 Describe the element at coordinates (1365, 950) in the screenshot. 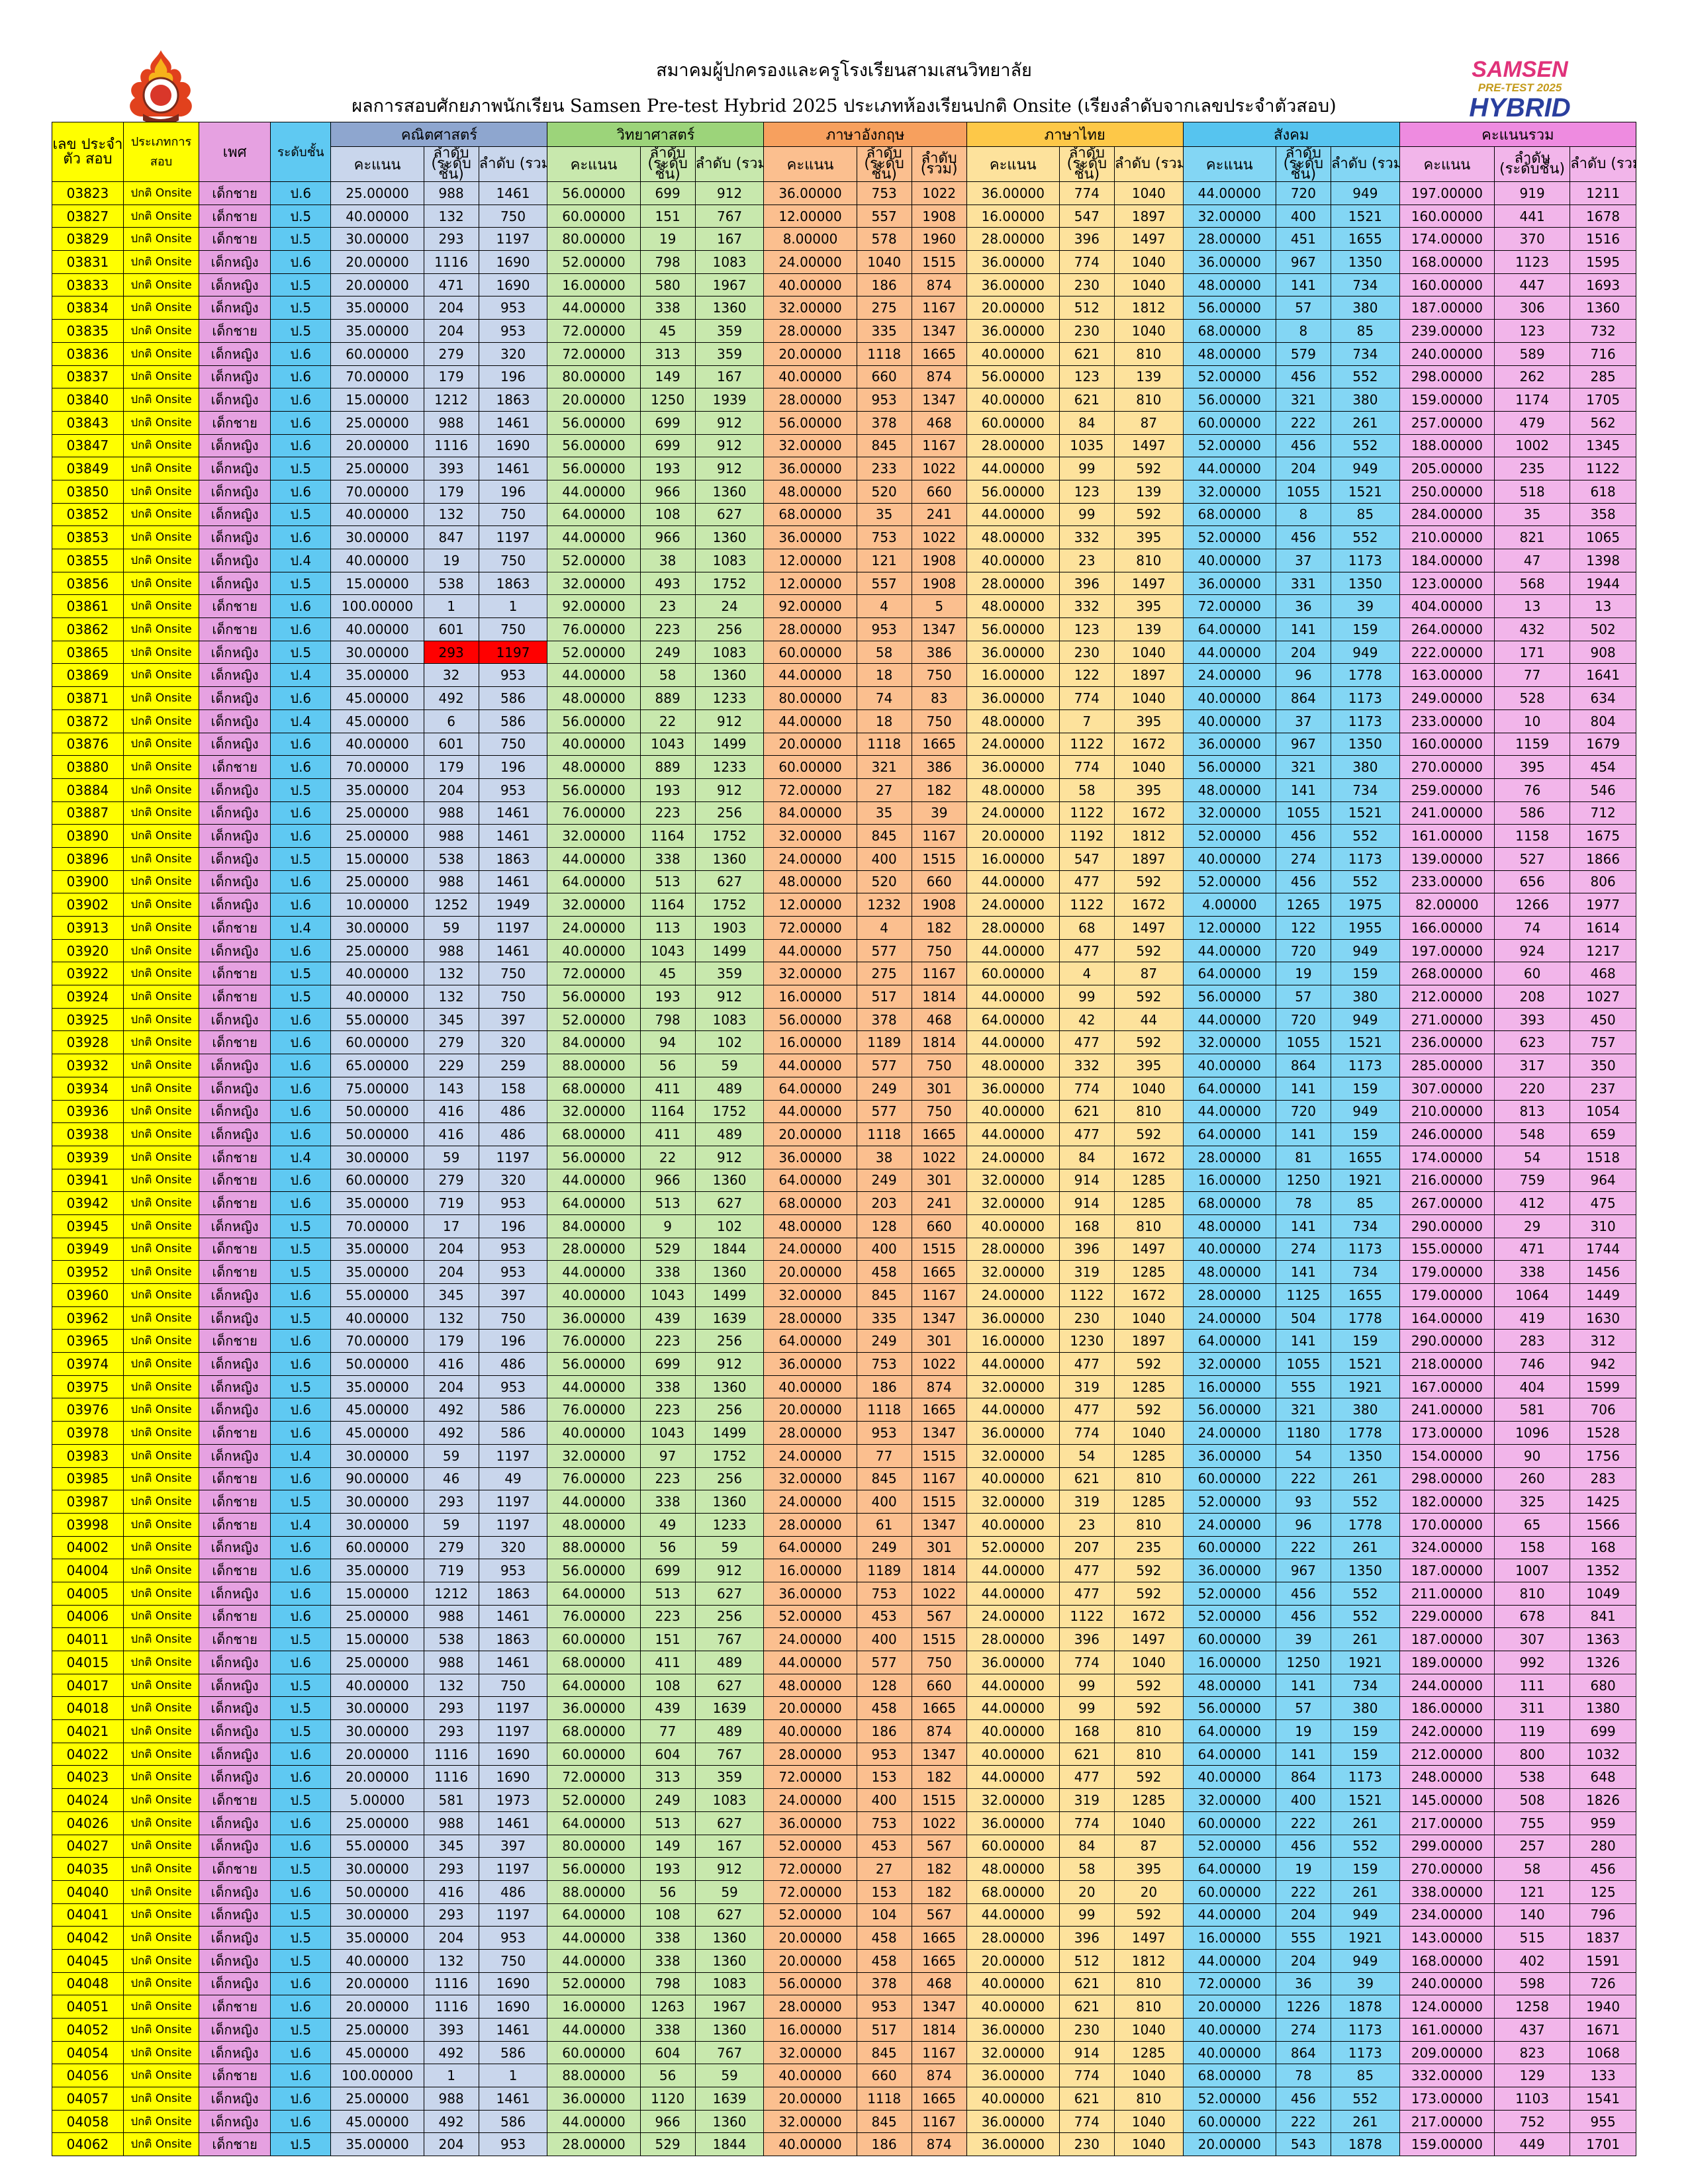

I see `social-rank-all-cell: 949` at that location.